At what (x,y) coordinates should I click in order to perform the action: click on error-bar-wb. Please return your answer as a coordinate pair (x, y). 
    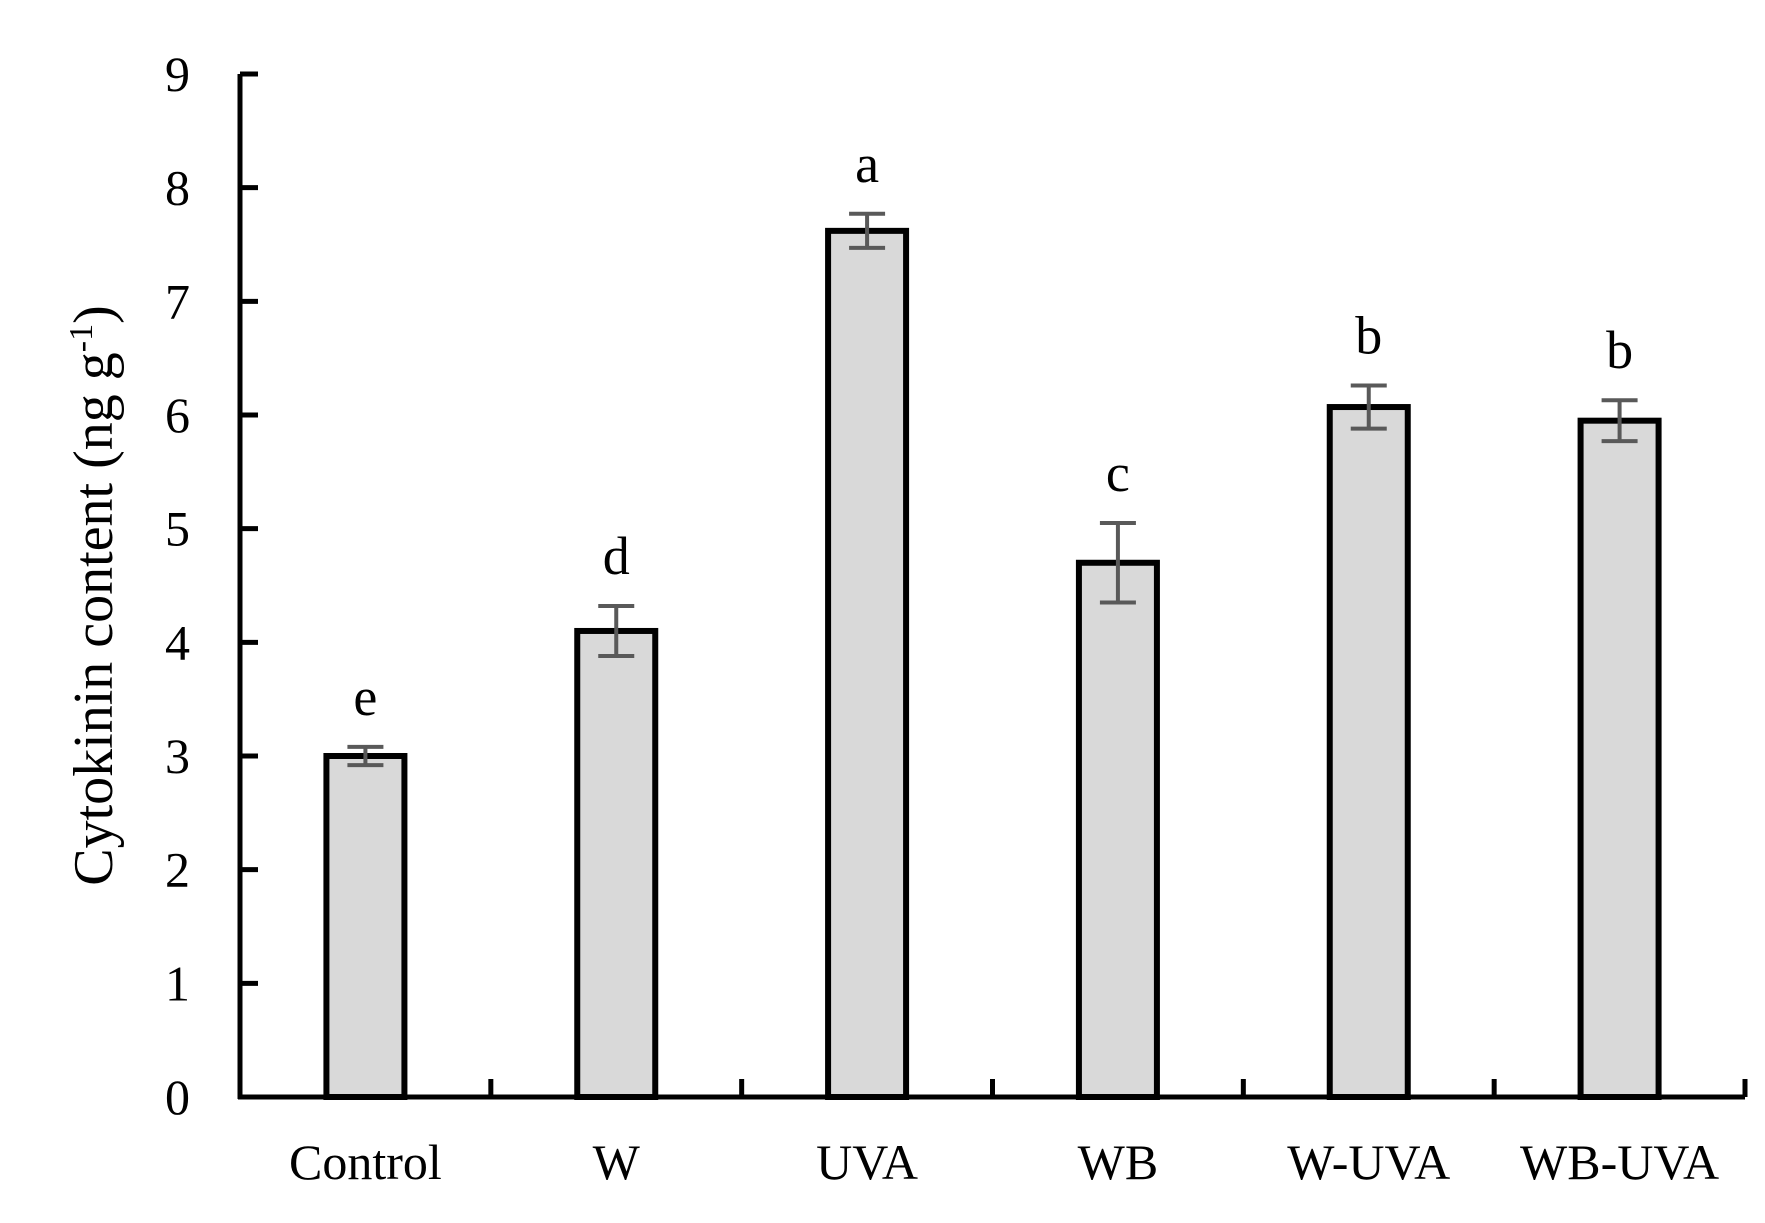
    Looking at the image, I should click on (1117, 562).